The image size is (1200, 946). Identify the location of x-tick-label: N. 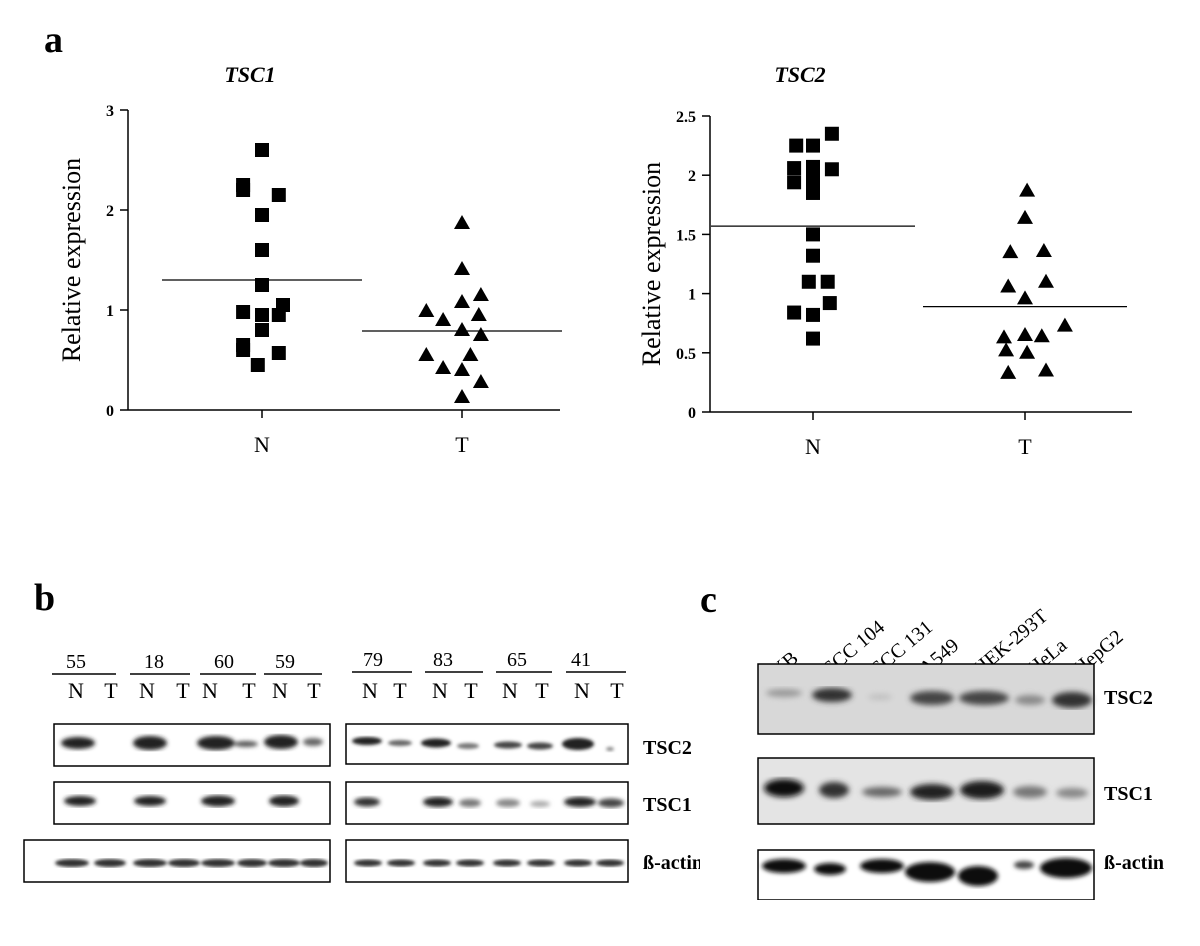
(813, 446).